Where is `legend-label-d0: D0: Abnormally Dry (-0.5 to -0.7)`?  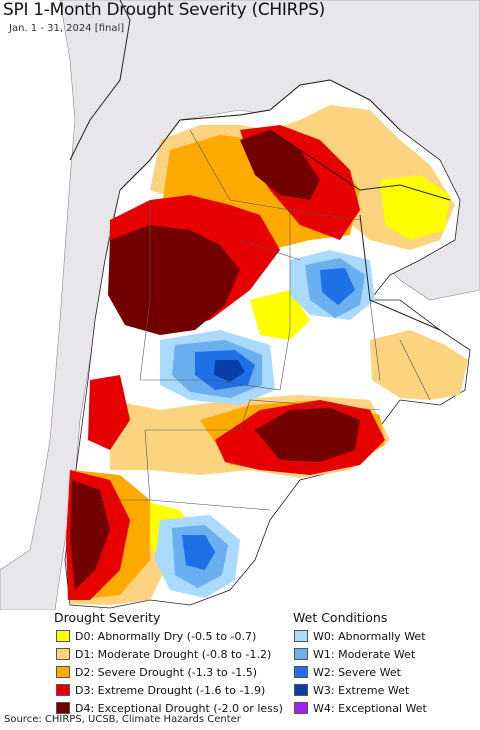
legend-label-d0: D0: Abnormally Dry (-0.5 to -0.7) is located at coordinates (166, 636).